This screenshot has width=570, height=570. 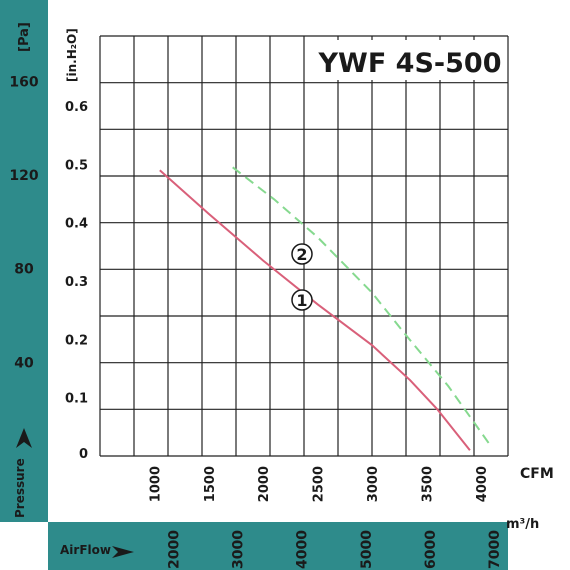 What do you see at coordinates (76, 282) in the screenshot?
I see `y-tick-inh2o: 0.3` at bounding box center [76, 282].